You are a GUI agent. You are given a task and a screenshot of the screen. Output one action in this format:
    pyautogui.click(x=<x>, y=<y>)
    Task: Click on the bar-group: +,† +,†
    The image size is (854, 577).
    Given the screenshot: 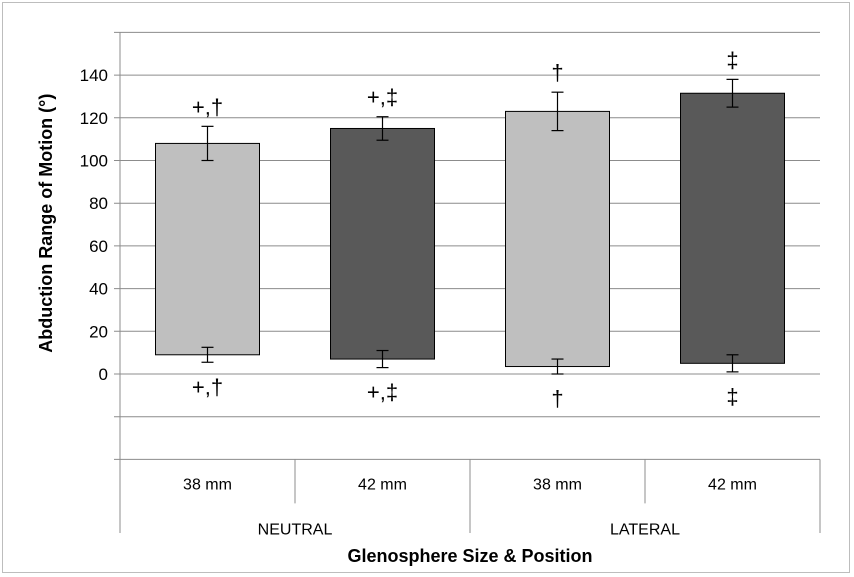 What is the action you would take?
    pyautogui.click(x=207, y=246)
    